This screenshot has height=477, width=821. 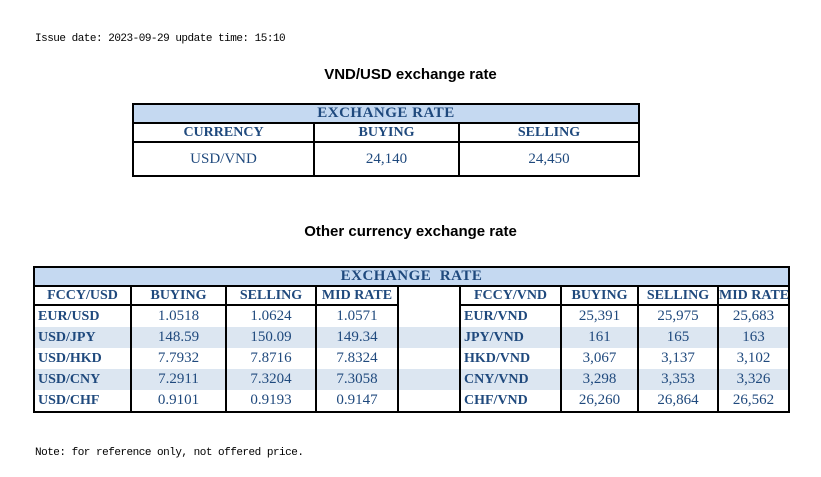 What do you see at coordinates (271, 296) in the screenshot?
I see `column-header-selling-left: SELLING` at bounding box center [271, 296].